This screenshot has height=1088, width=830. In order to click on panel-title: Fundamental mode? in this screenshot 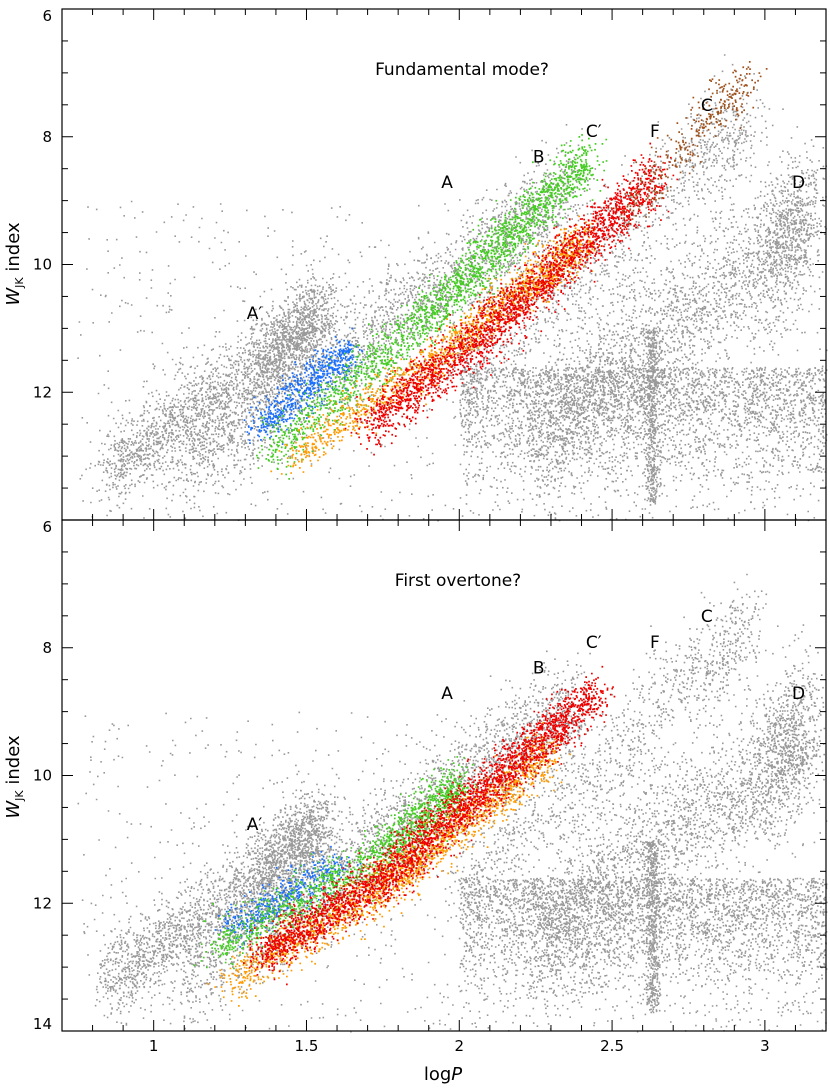, I will do `click(462, 70)`.